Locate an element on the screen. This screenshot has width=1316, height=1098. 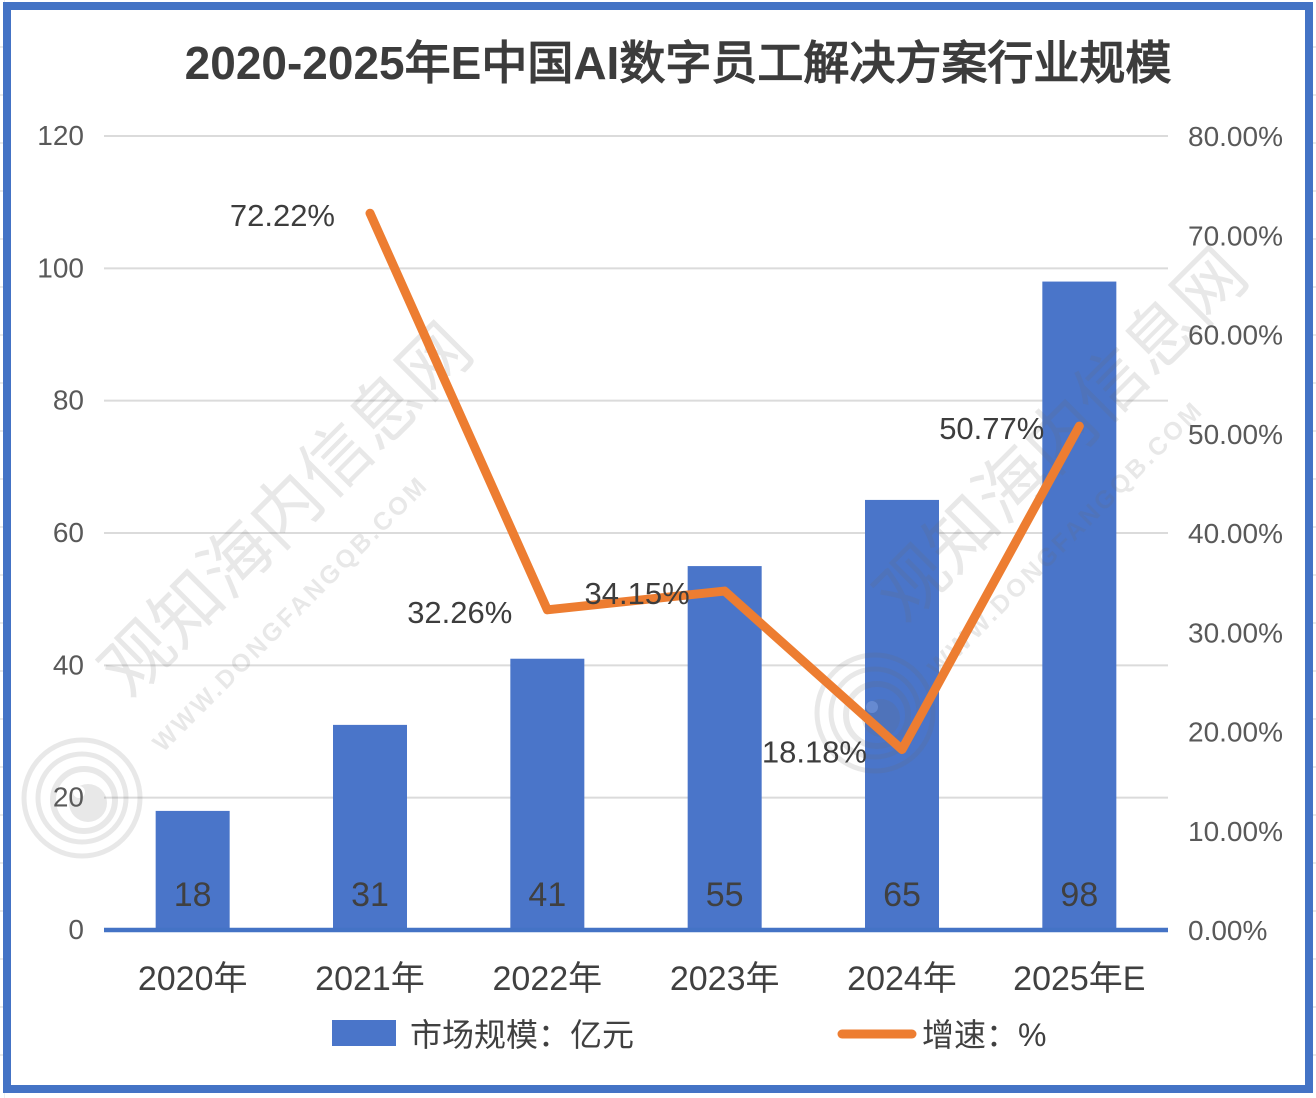
growth-data-label: 32.26% is located at coordinates (459, 612).